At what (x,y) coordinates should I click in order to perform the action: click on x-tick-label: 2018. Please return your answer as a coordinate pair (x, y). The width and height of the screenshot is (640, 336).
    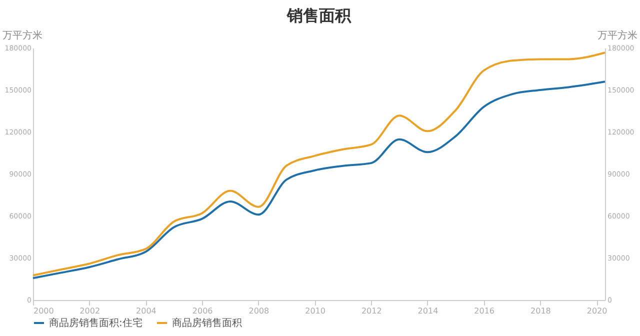
    Looking at the image, I should click on (540, 311).